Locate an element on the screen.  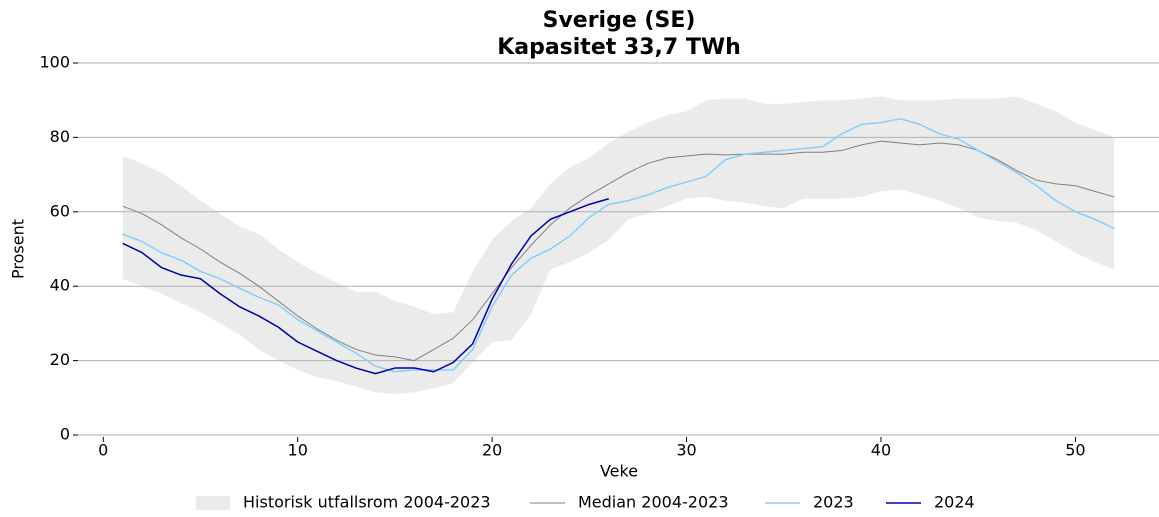
x-tick-label: 20 is located at coordinates (492, 450).